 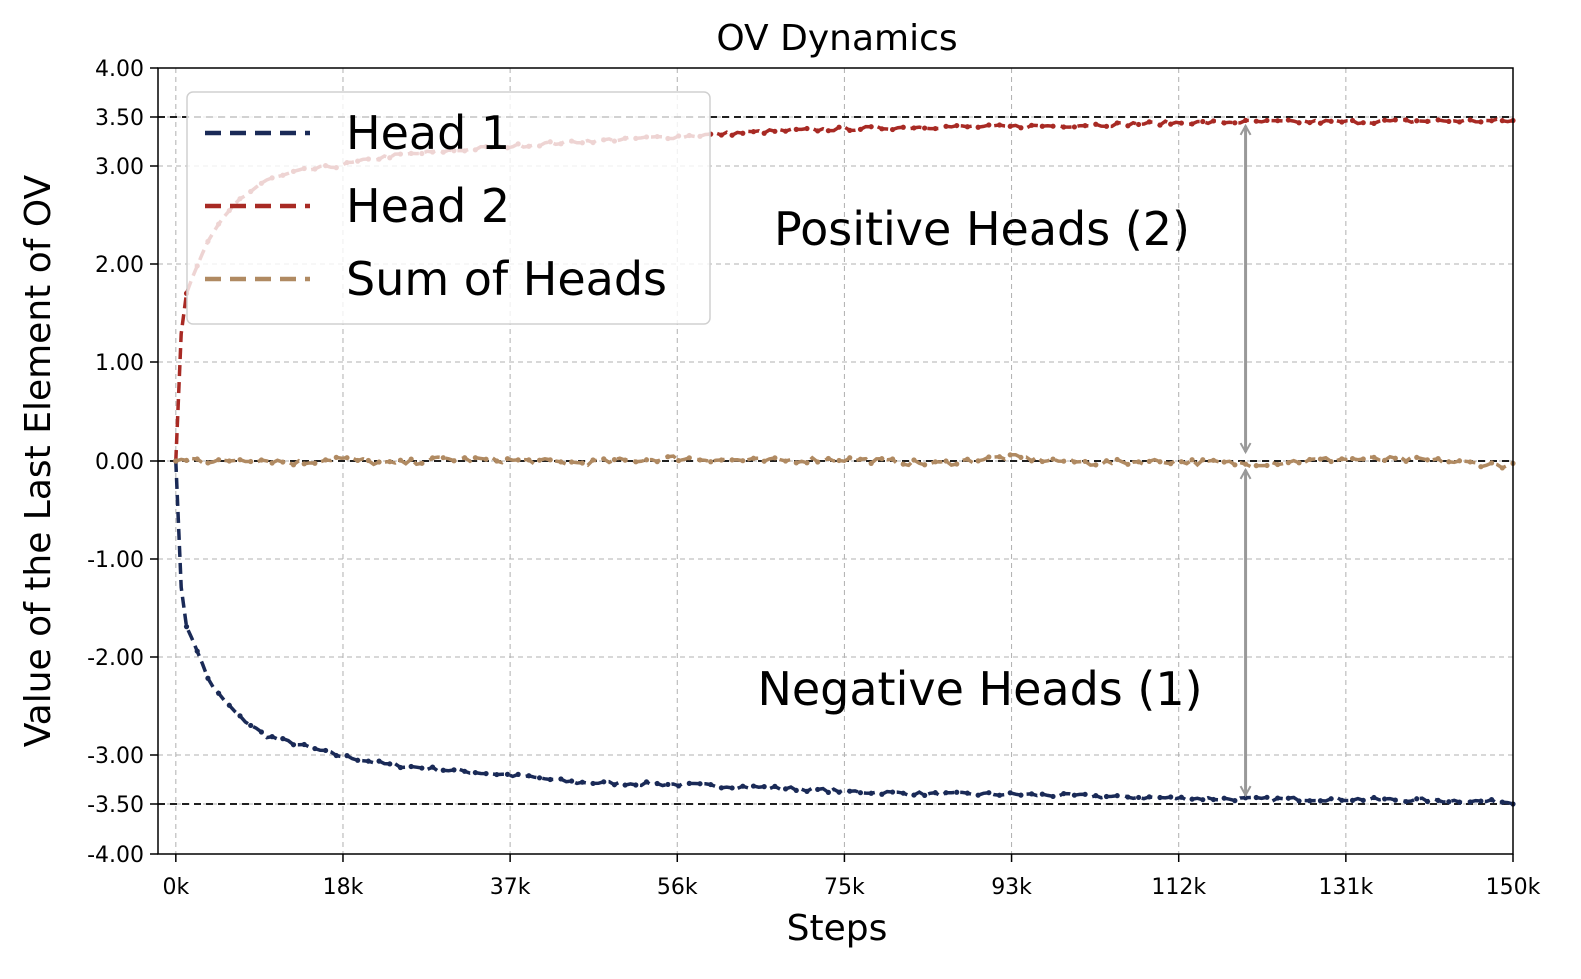 I want to click on x-tick-label: 37k, so click(x=510, y=887).